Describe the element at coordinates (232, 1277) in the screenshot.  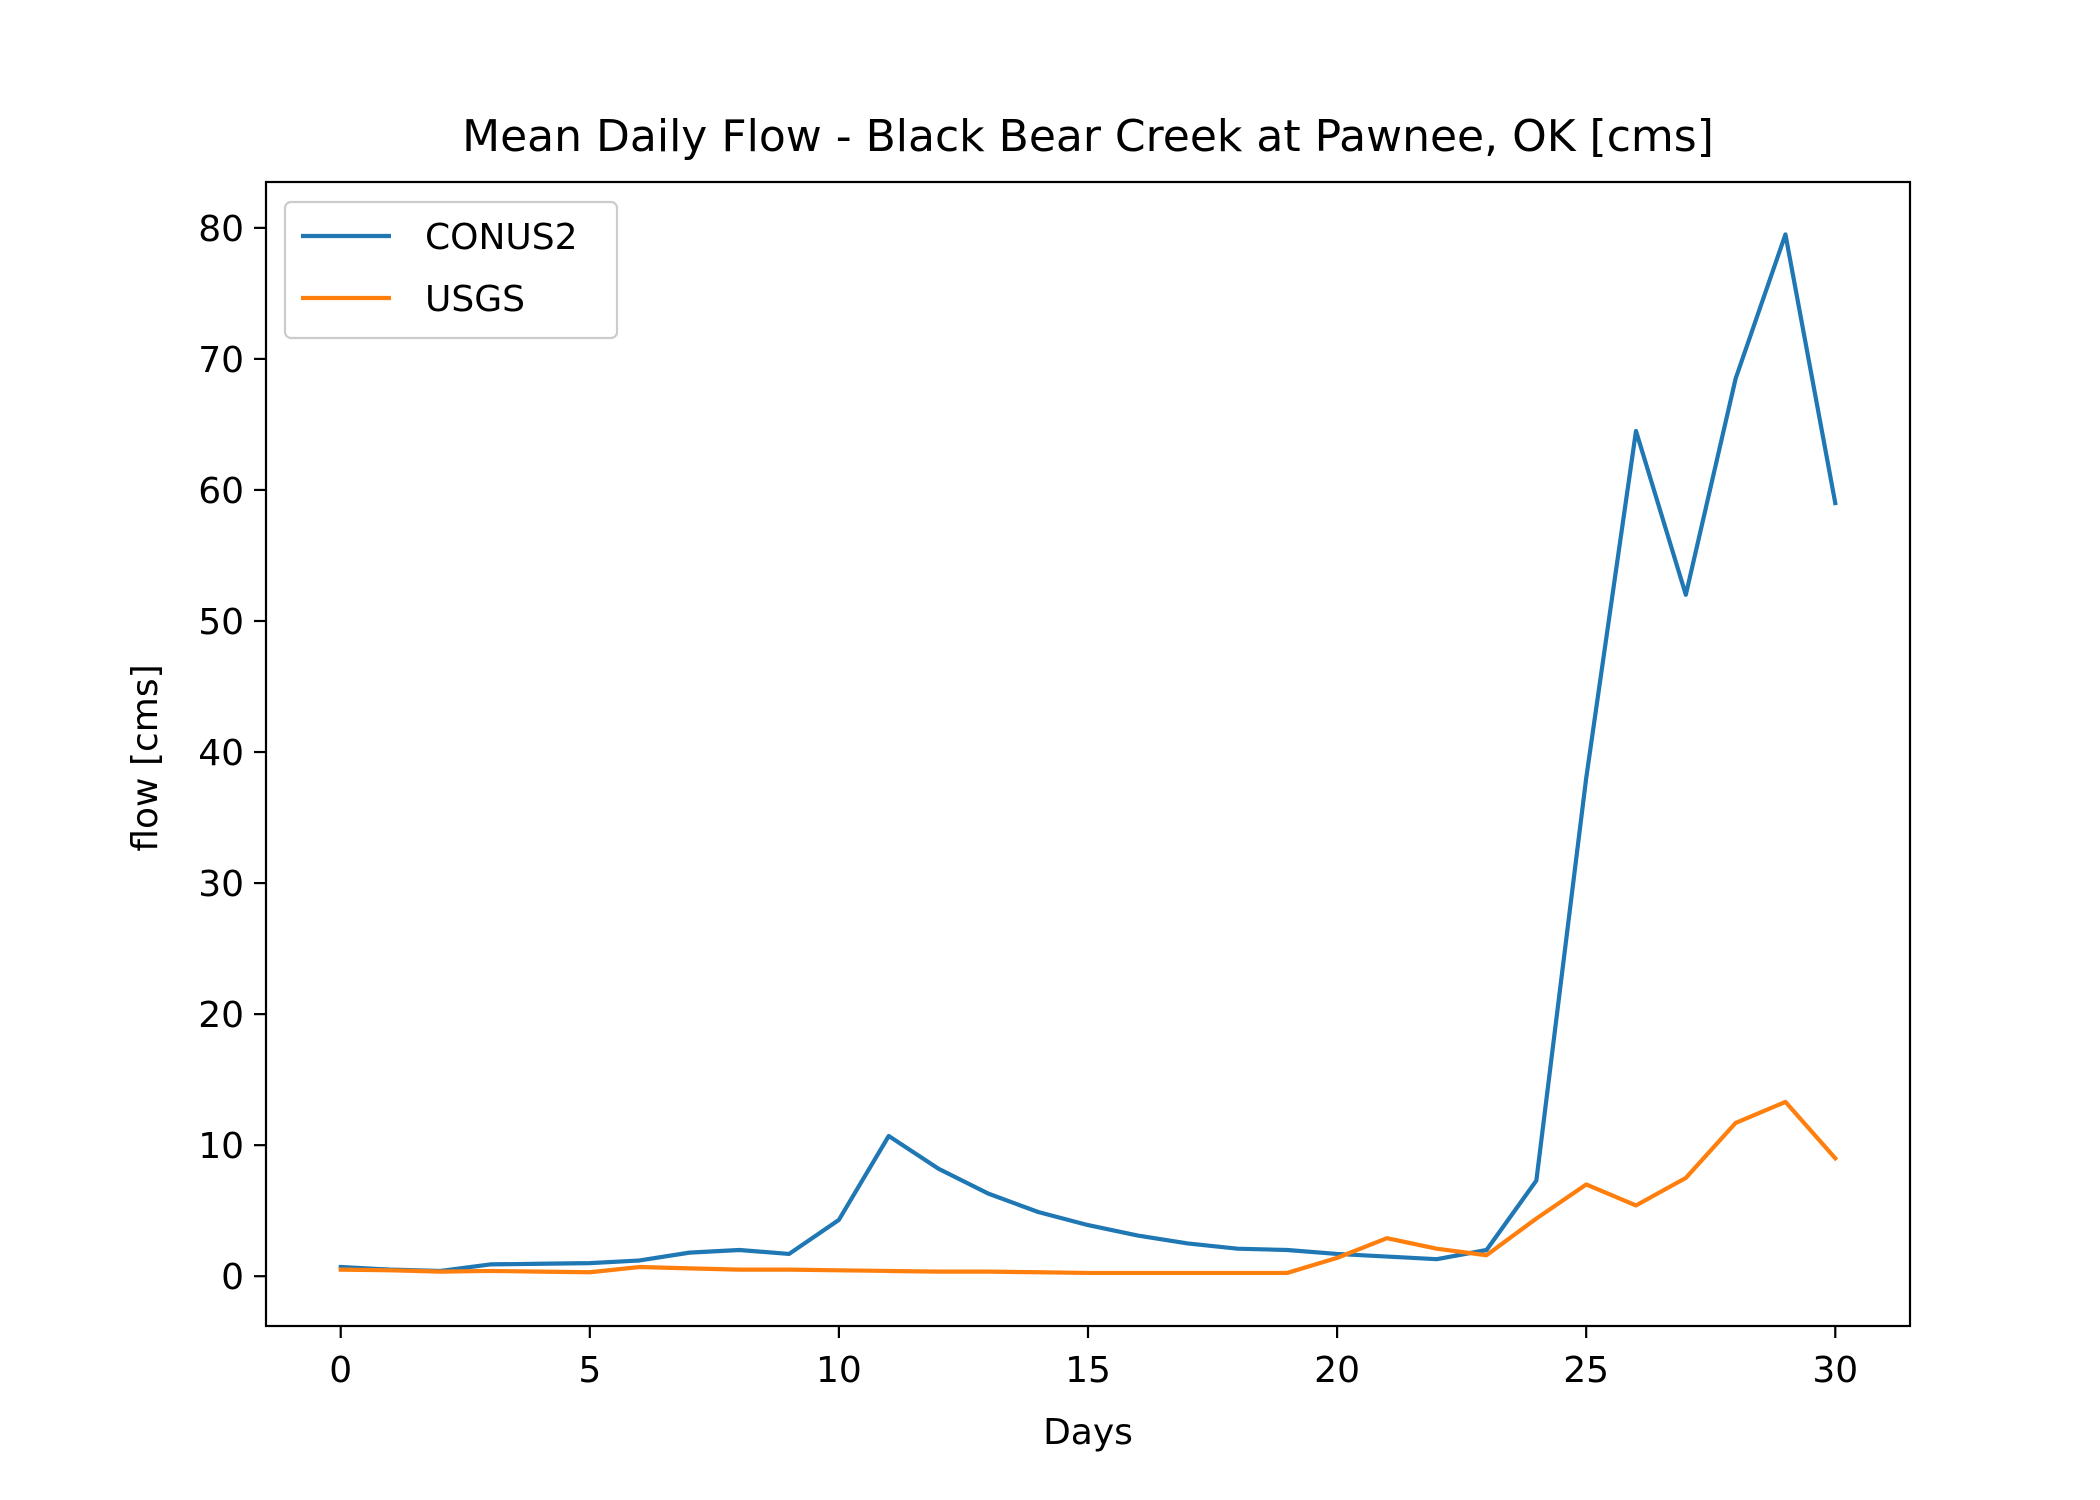
I see `y-tick-label: 0` at that location.